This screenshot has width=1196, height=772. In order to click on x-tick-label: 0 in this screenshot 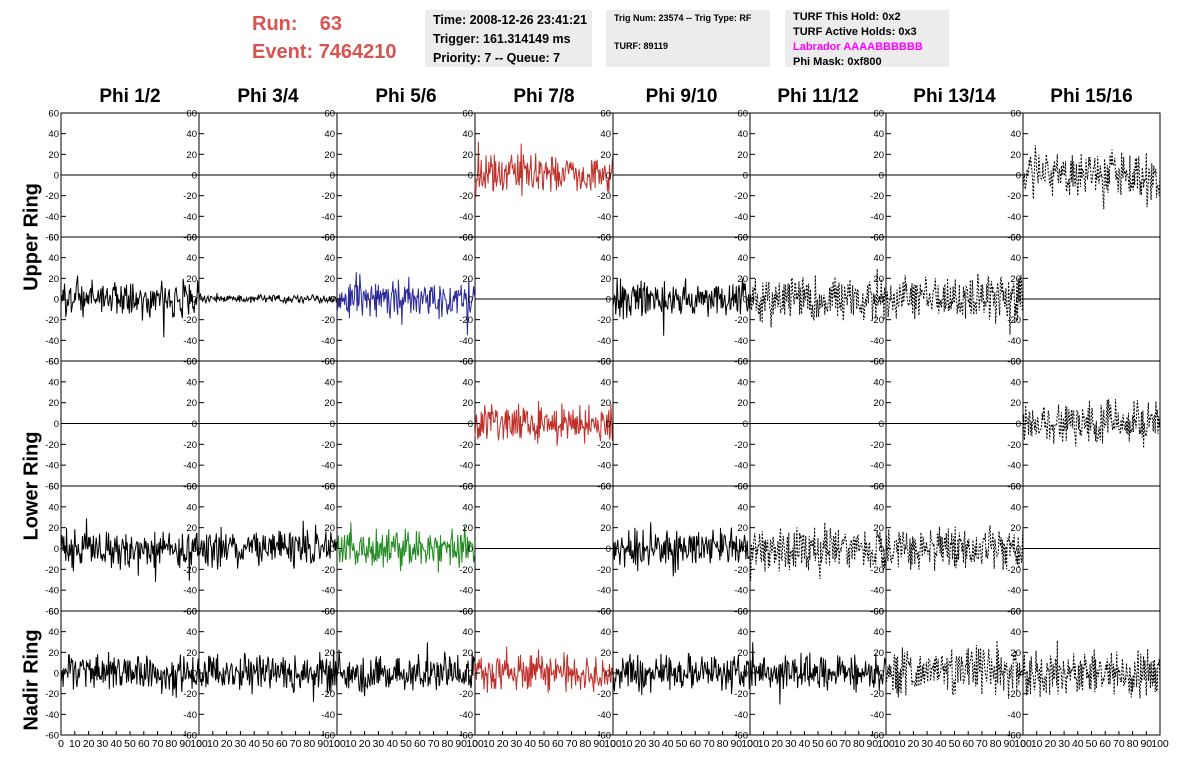, I will do `click(750, 744)`.